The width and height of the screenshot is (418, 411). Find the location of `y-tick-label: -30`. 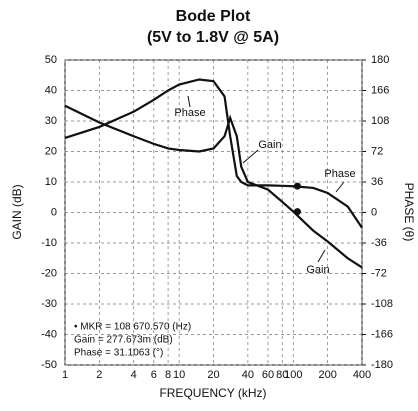

y-tick-label: -30 is located at coordinates (49, 304).